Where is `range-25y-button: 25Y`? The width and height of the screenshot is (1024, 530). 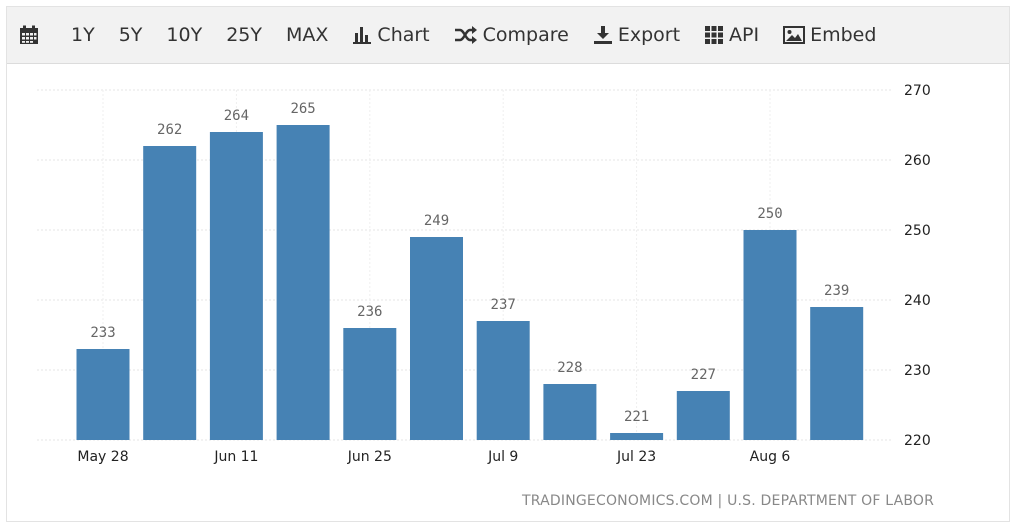 range-25y-button: 25Y is located at coordinates (244, 35).